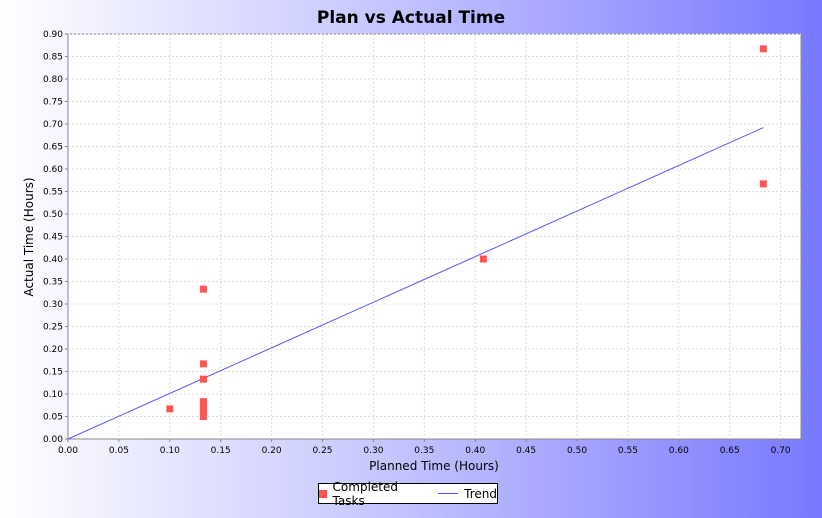 The height and width of the screenshot is (518, 822). I want to click on x-tick-label: 0.55, so click(628, 451).